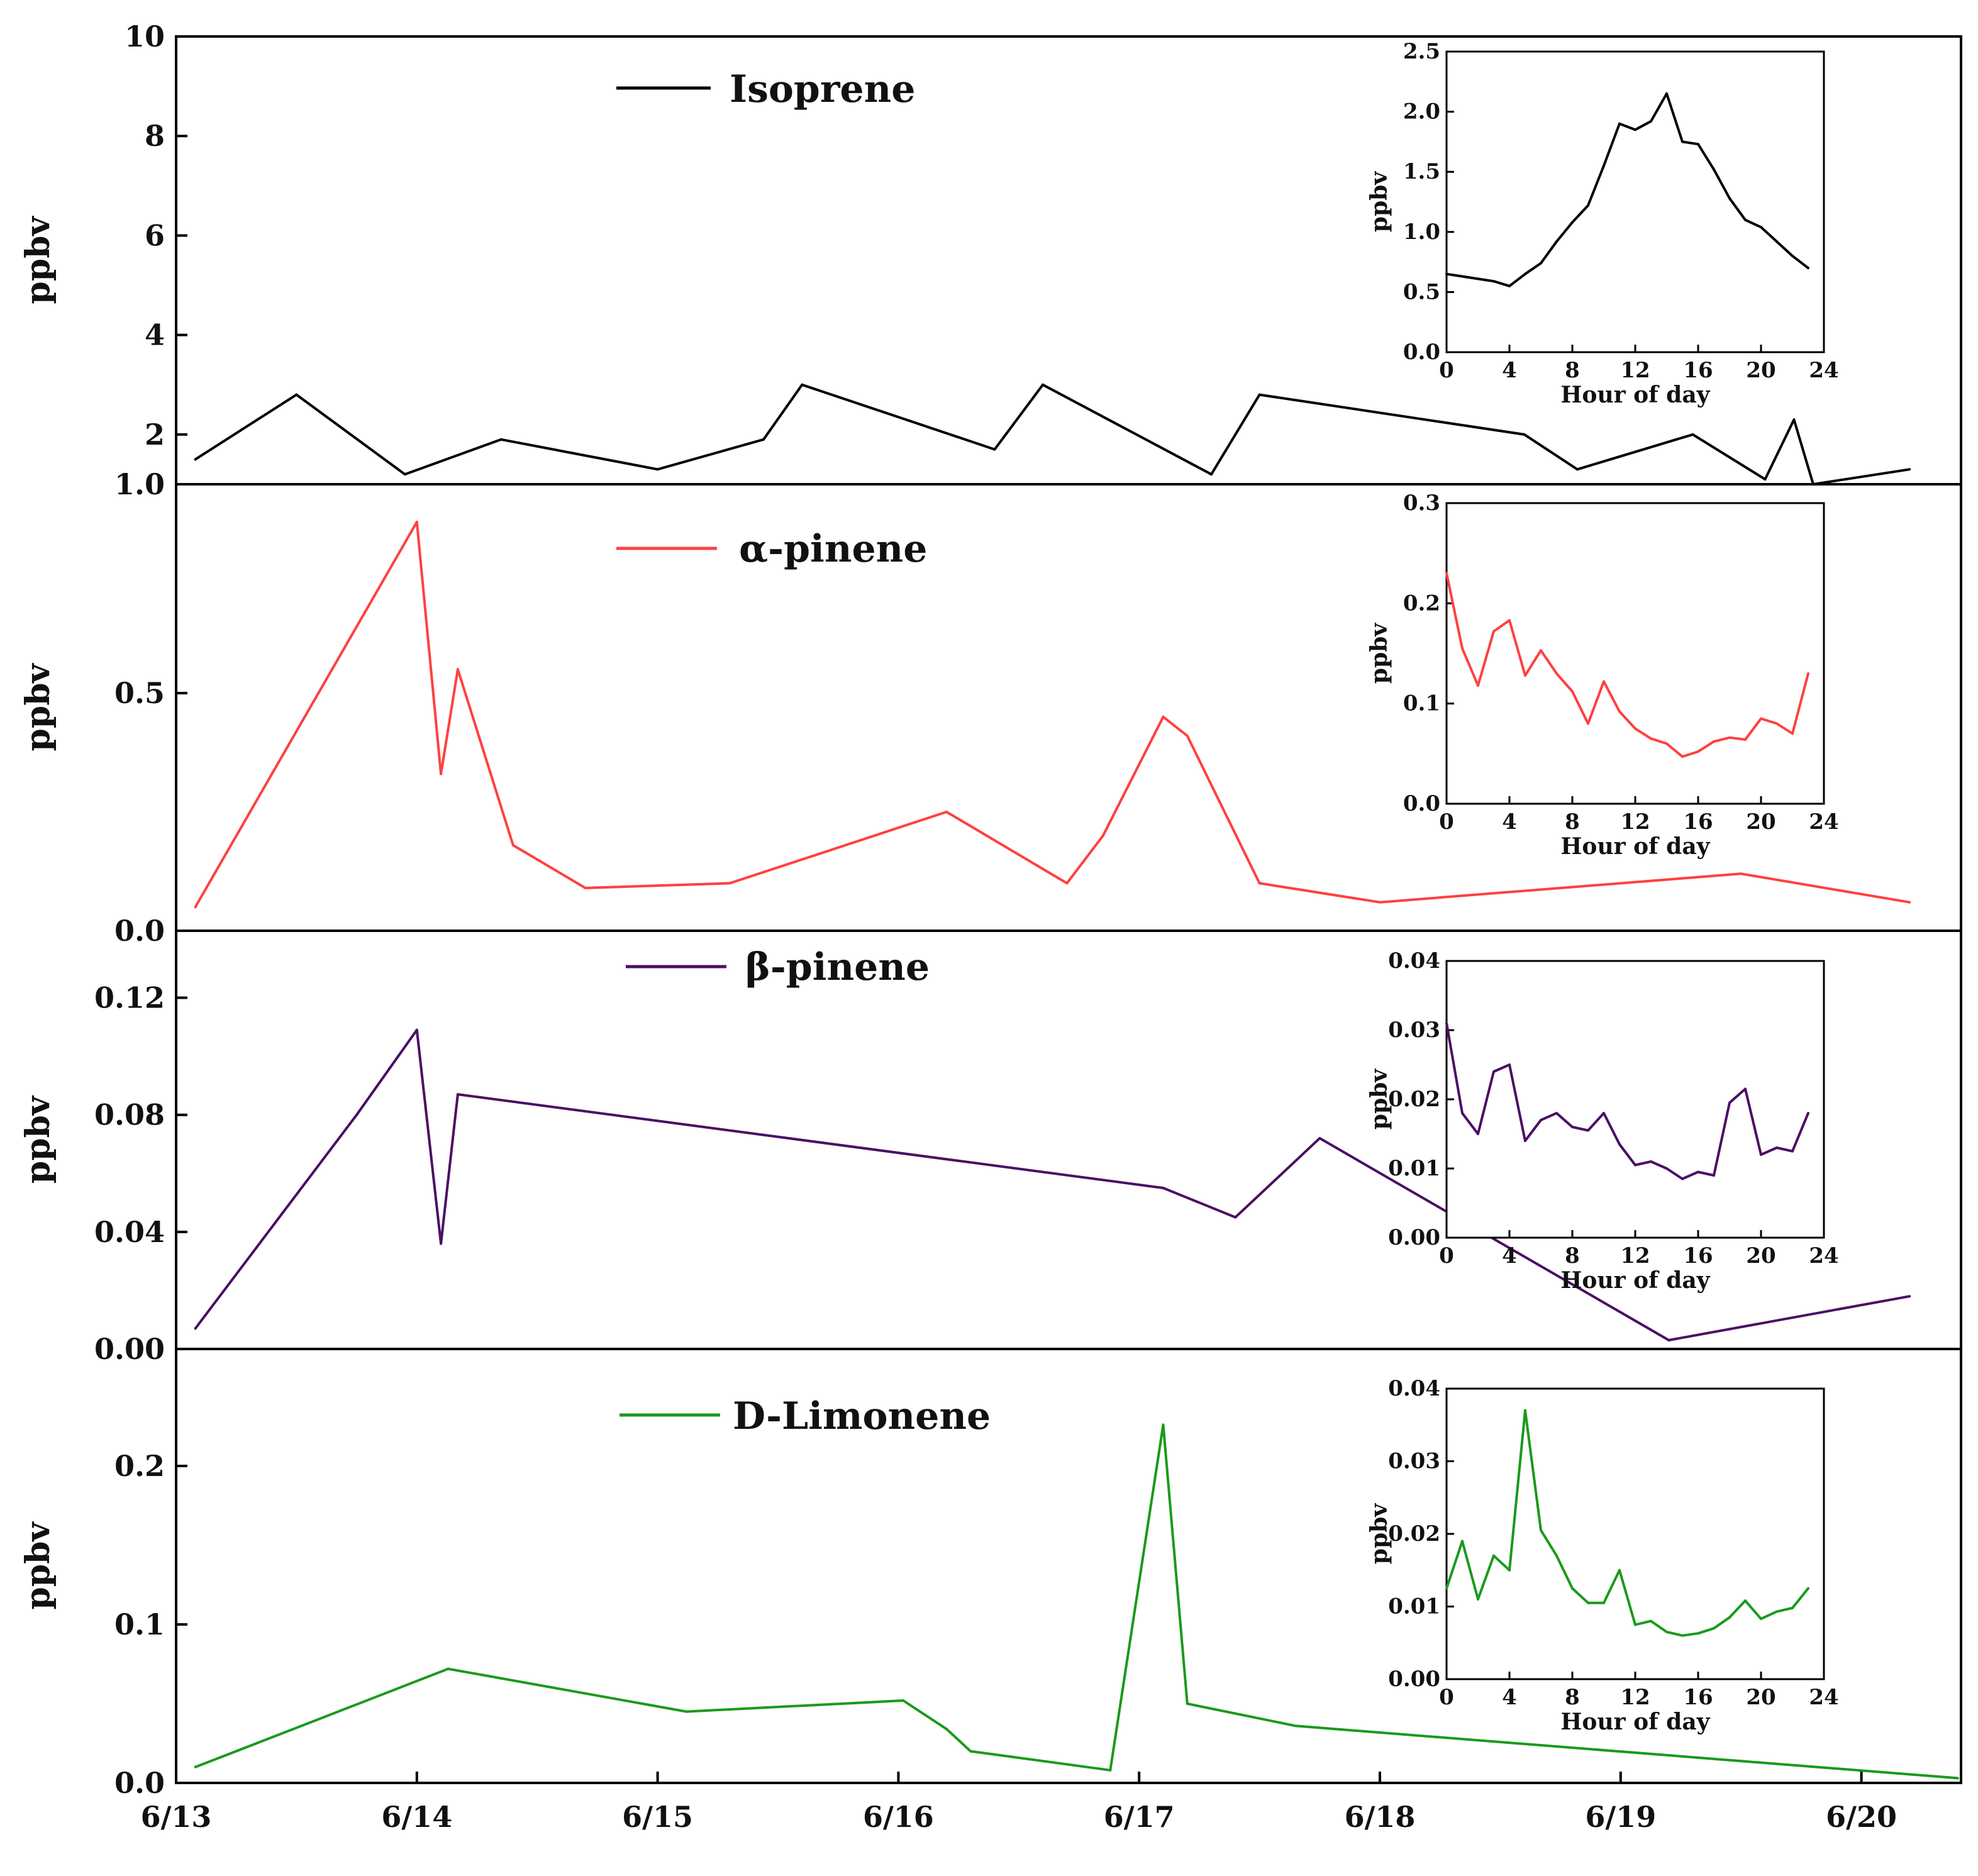  What do you see at coordinates (1509, 1255) in the screenshot?
I see `inset-x-tick-label: 4` at bounding box center [1509, 1255].